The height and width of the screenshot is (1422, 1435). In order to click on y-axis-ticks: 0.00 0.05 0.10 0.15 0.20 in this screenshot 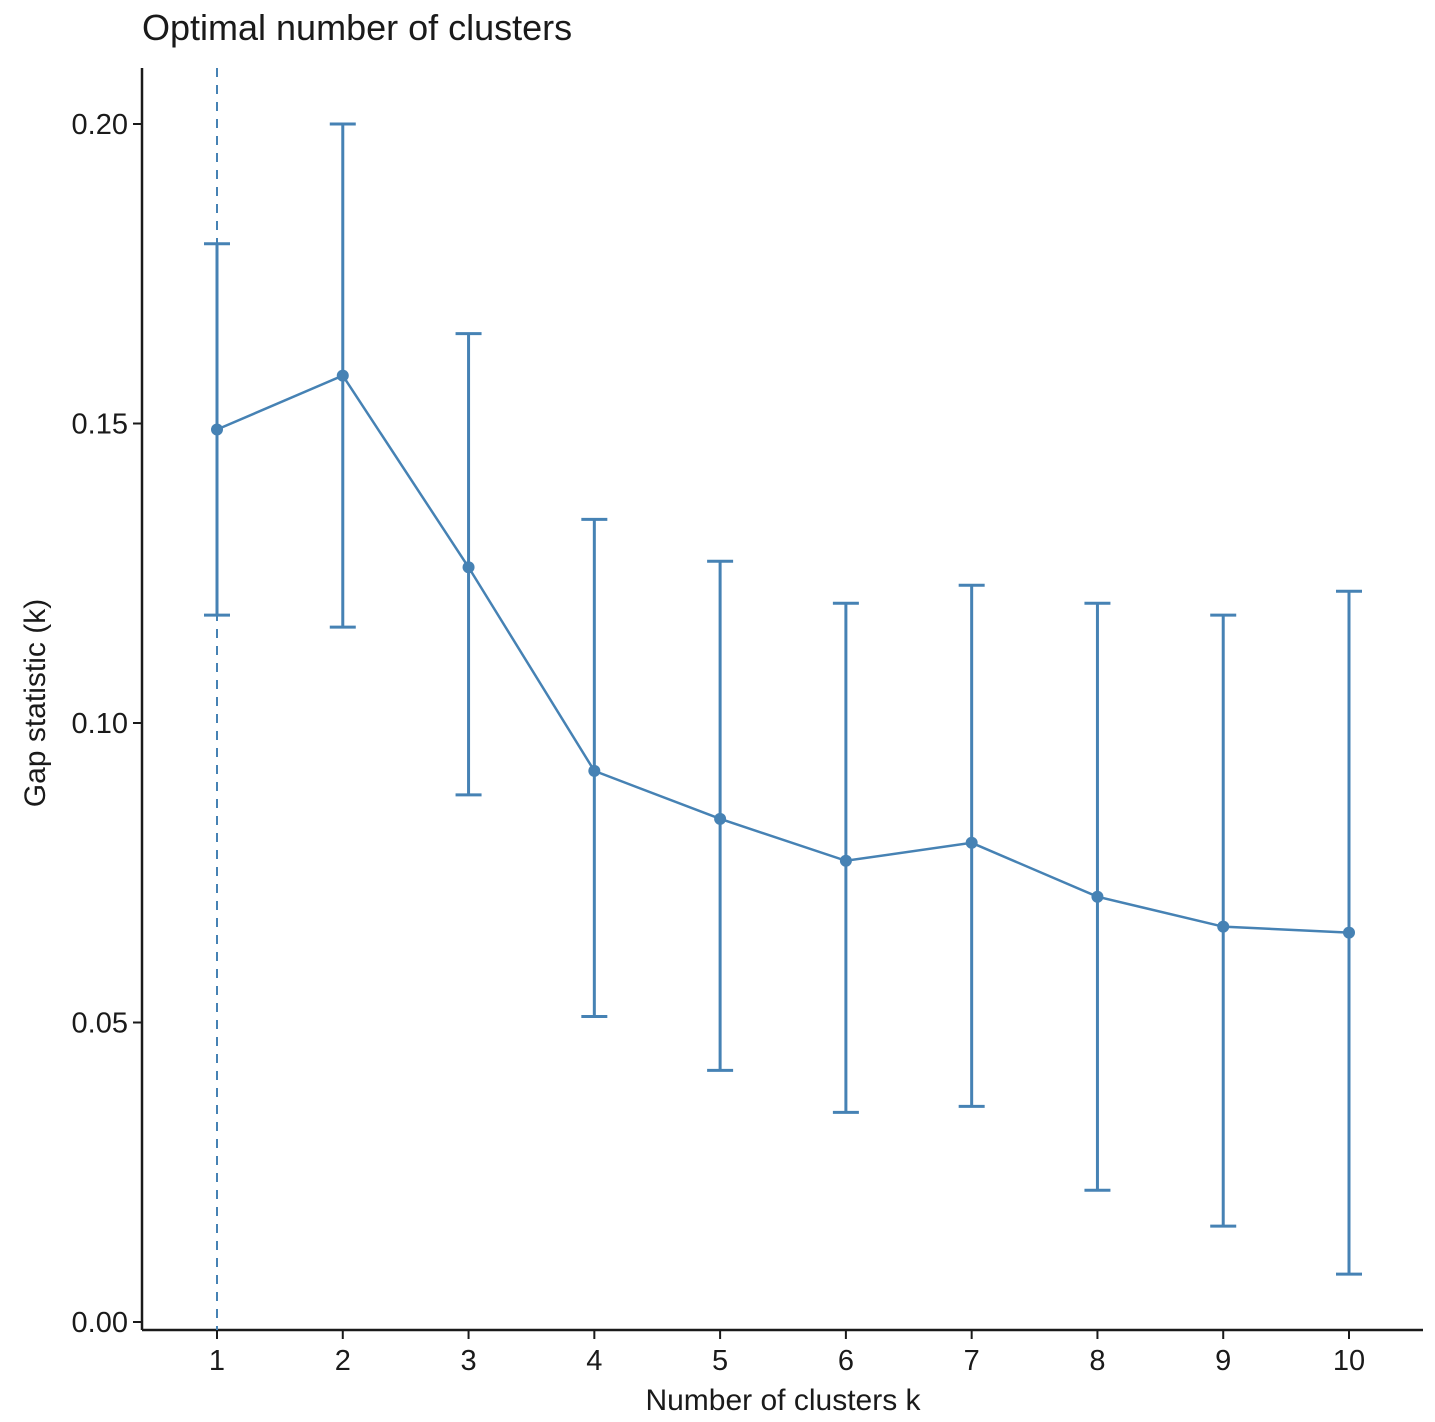, I will do `click(107, 724)`.